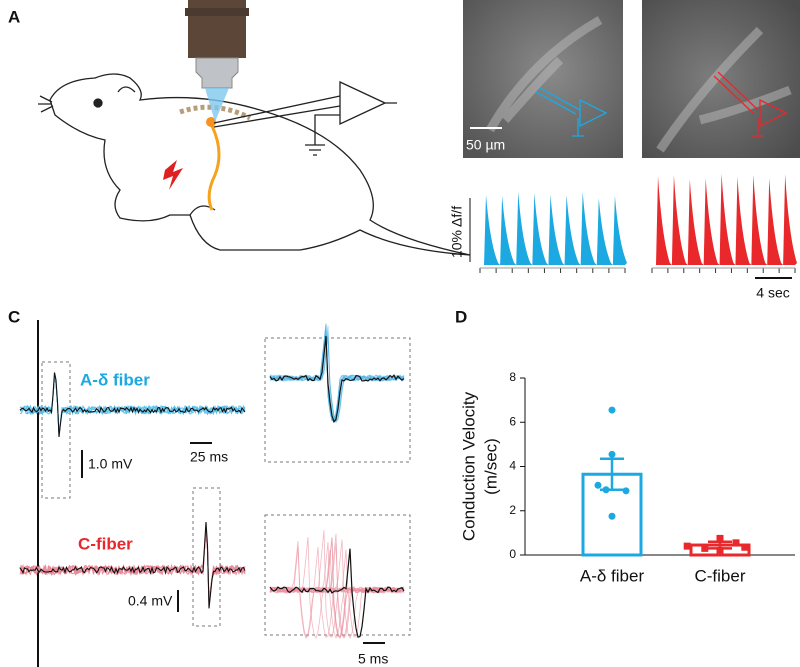 This screenshot has height=667, width=800. I want to click on inset, so click(337, 400).